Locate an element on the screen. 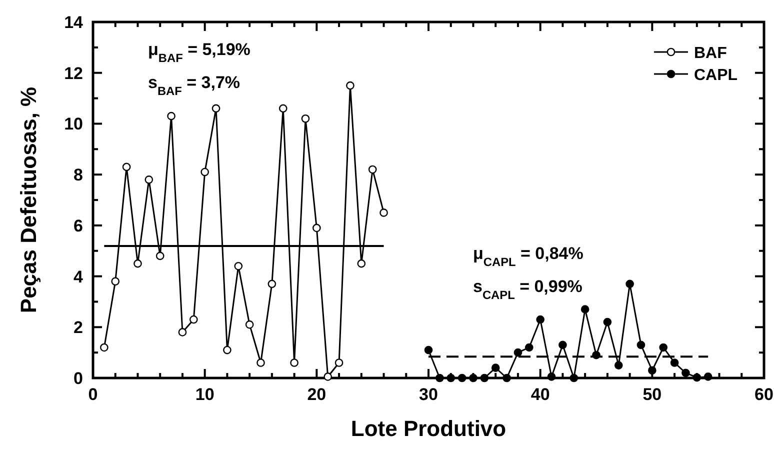  annotation: s$_{CAPL}$ = 0,99% is located at coordinates (527, 289).